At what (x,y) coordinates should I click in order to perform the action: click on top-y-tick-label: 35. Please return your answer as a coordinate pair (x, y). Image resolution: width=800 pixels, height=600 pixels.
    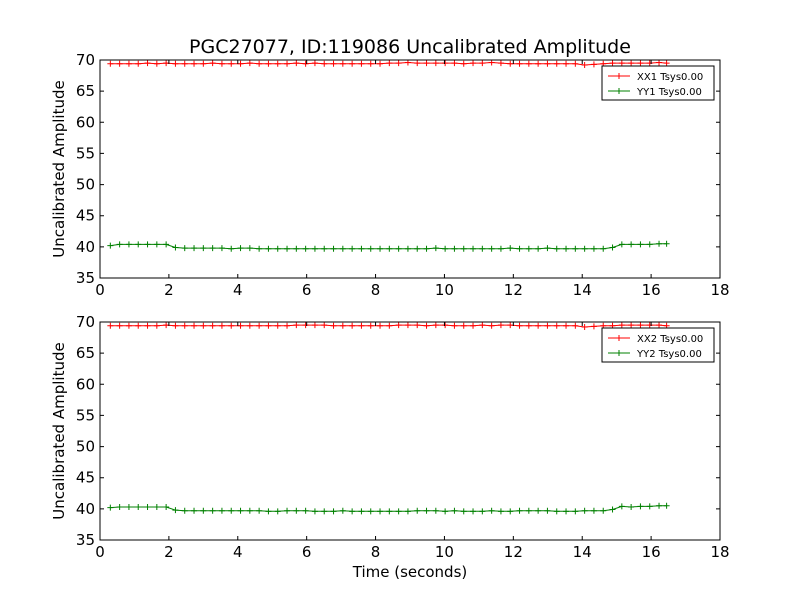
    Looking at the image, I should click on (85, 278).